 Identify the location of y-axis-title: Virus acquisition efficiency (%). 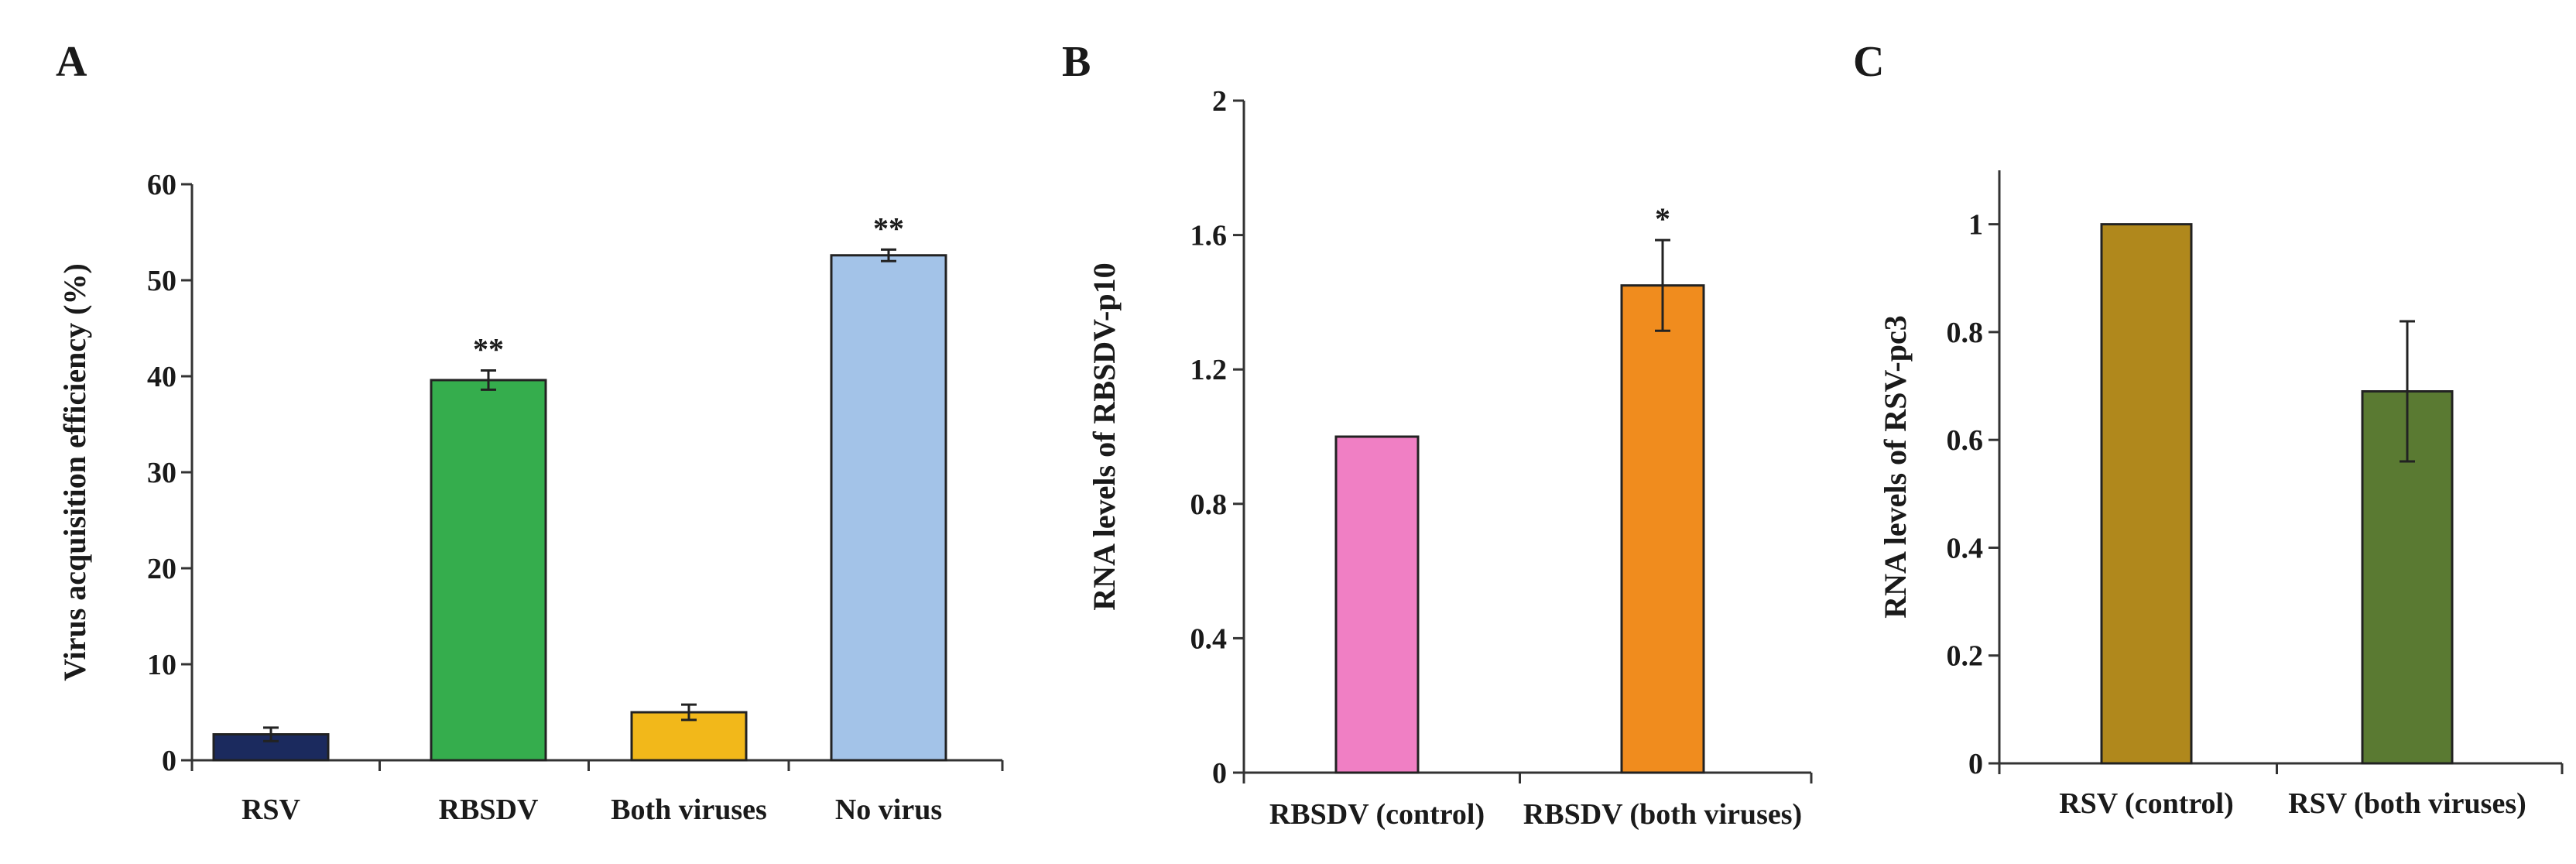
(74, 472).